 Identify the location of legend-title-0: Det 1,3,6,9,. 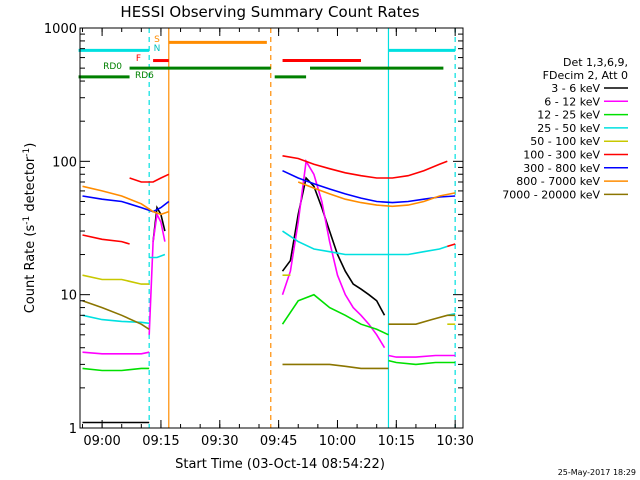
(595, 62).